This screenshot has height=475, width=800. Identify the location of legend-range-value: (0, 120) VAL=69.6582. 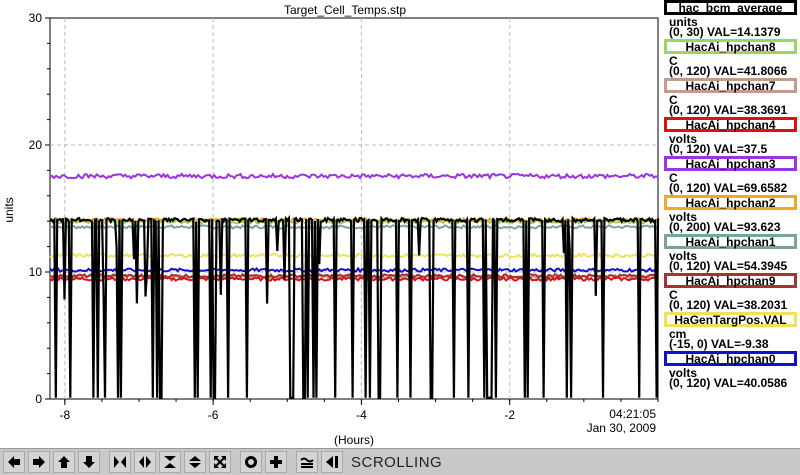
(728, 188).